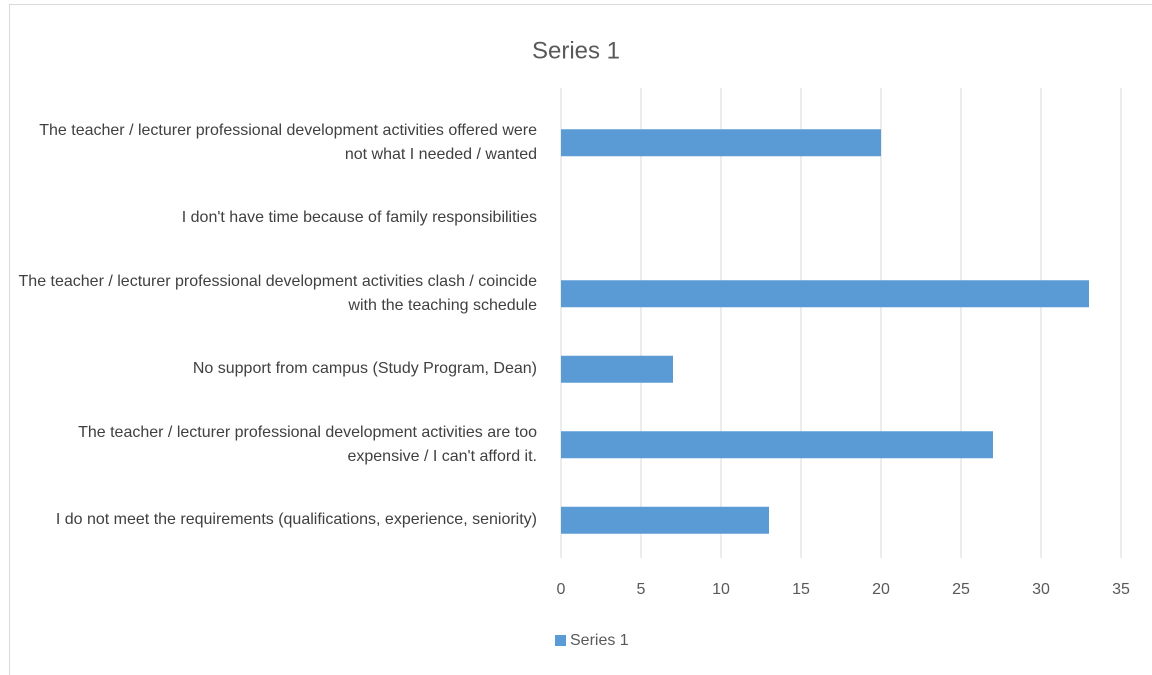 This screenshot has width=1152, height=675. Describe the element at coordinates (801, 589) in the screenshot. I see `x-tick-label: 15` at that location.